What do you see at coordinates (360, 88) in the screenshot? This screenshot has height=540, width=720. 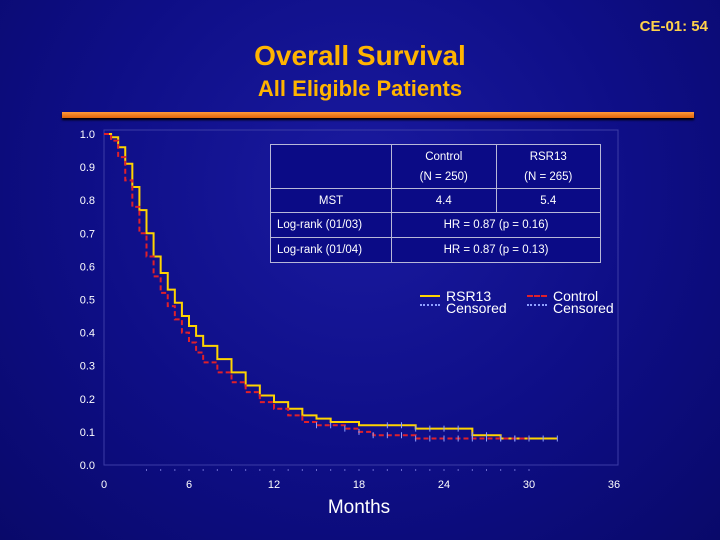 I see `chart-subtitle: All Eligible Patients` at bounding box center [360, 88].